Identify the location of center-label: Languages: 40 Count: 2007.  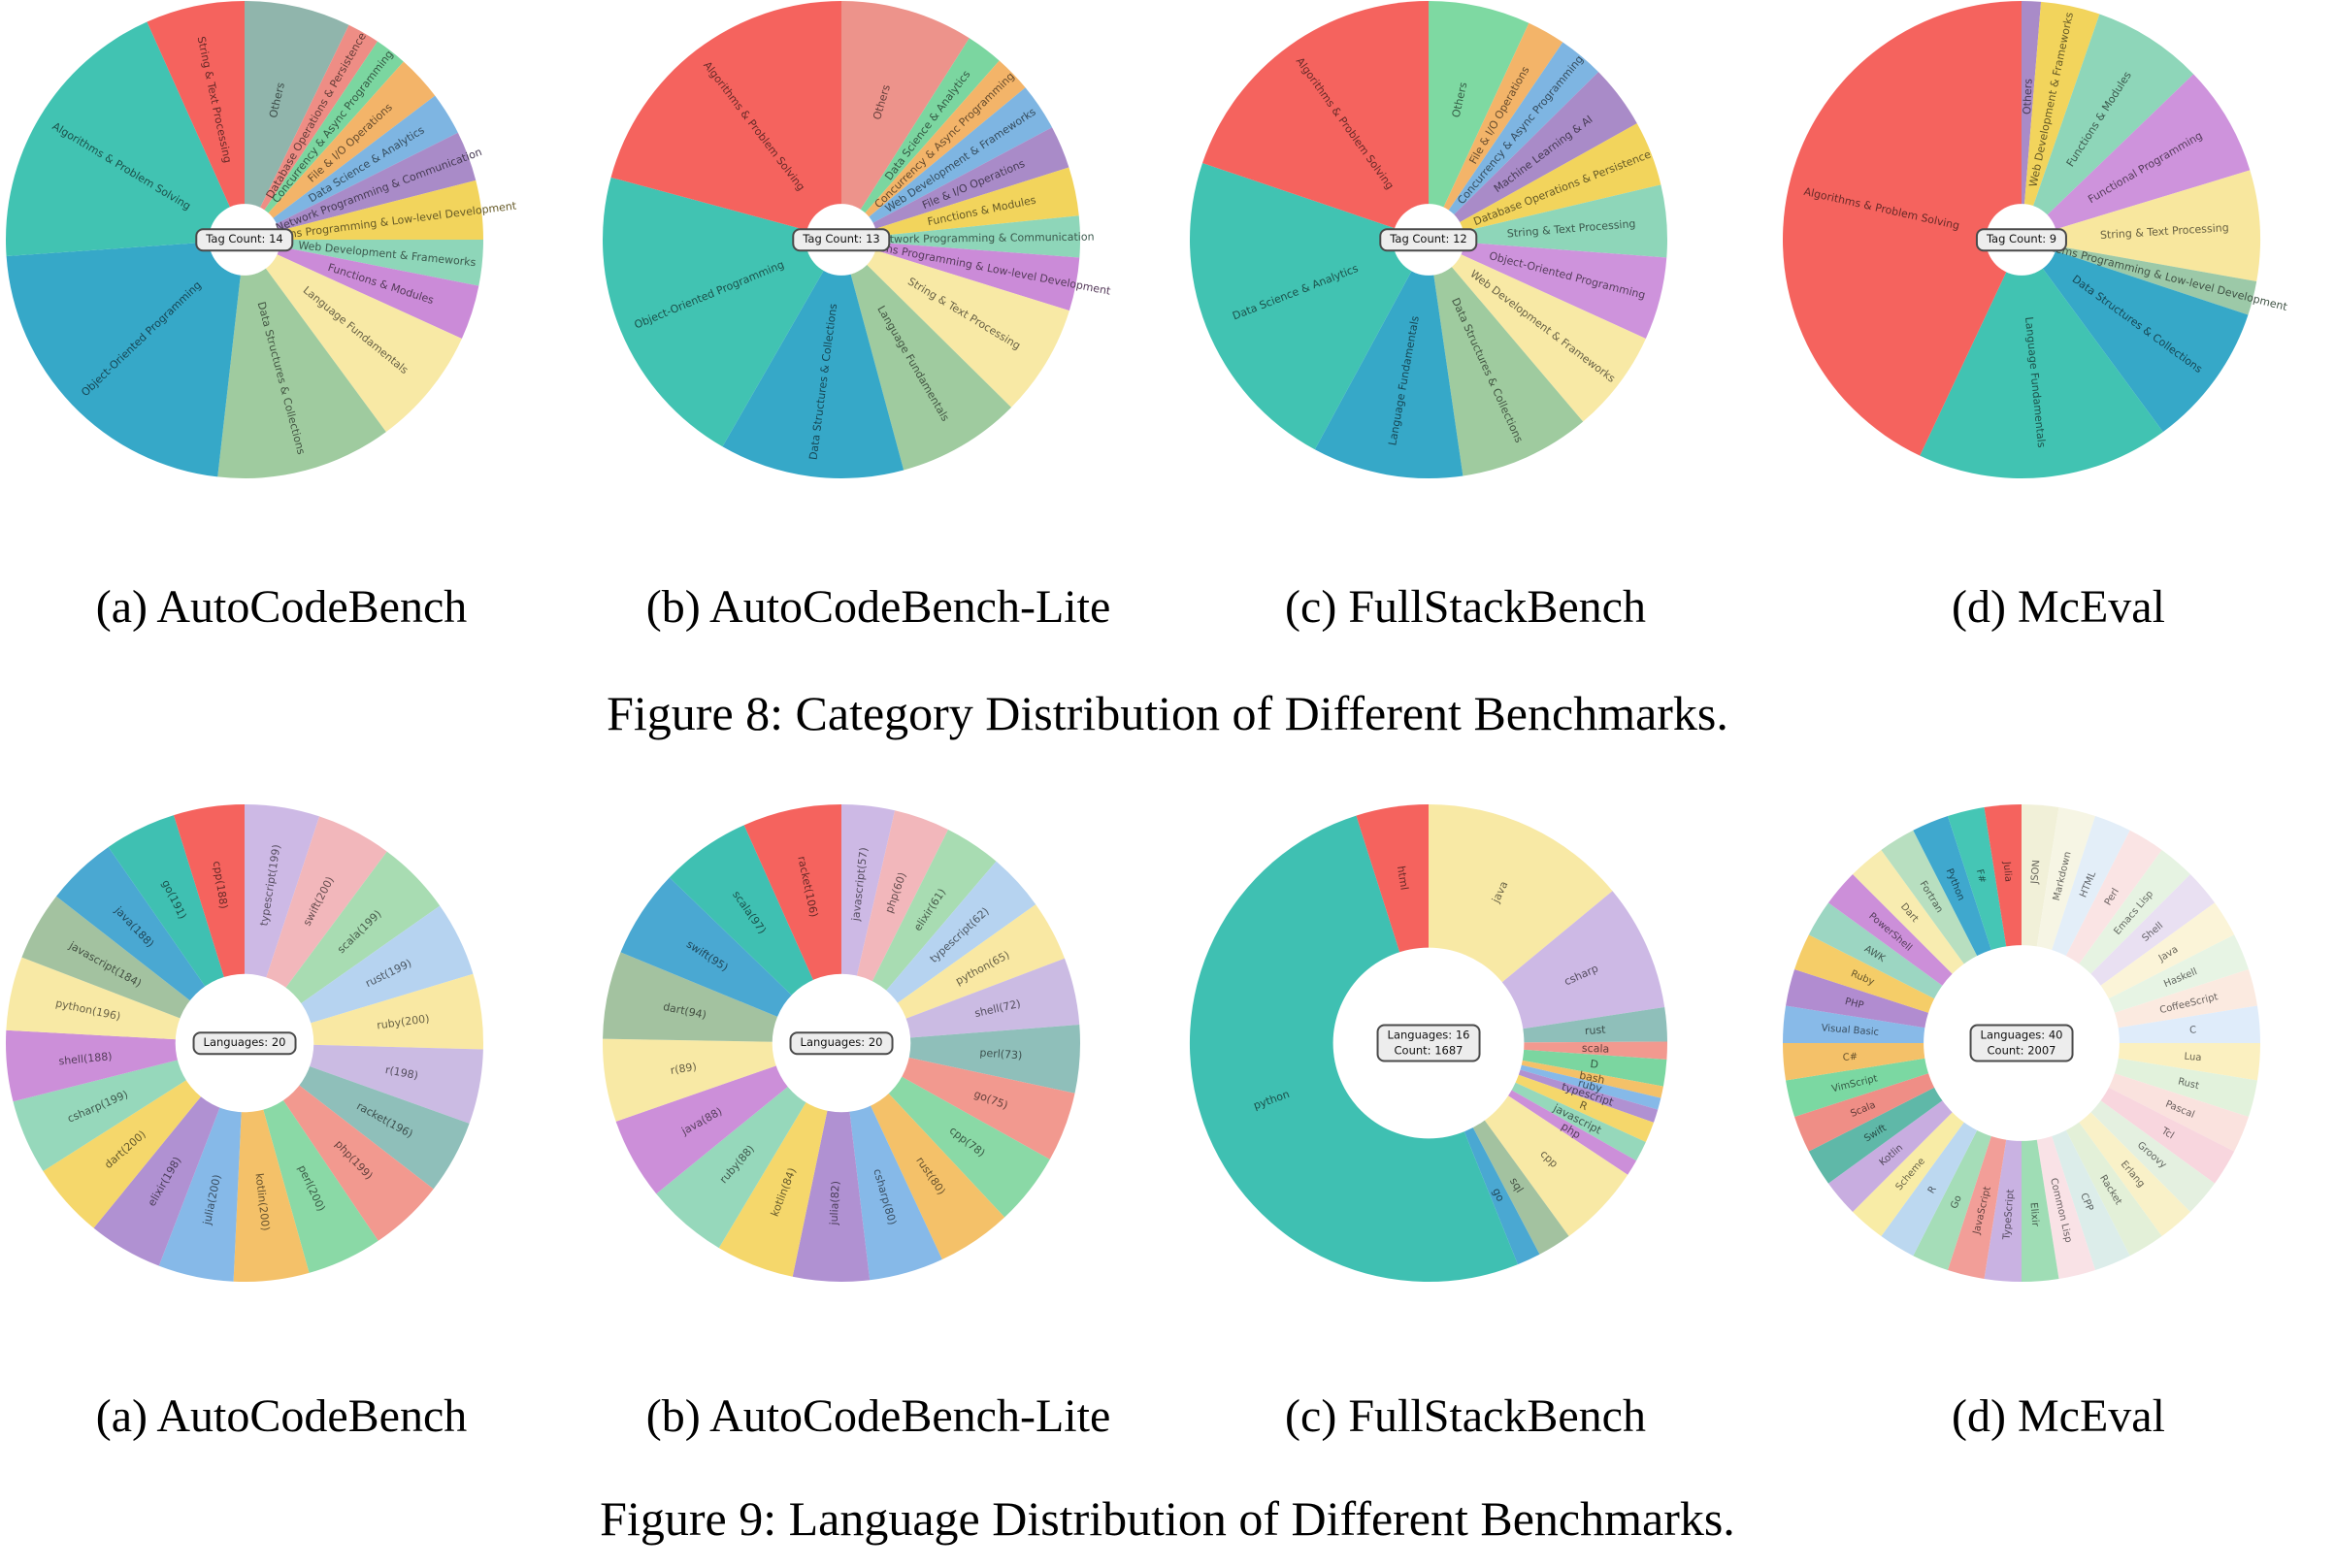
(2022, 1043).